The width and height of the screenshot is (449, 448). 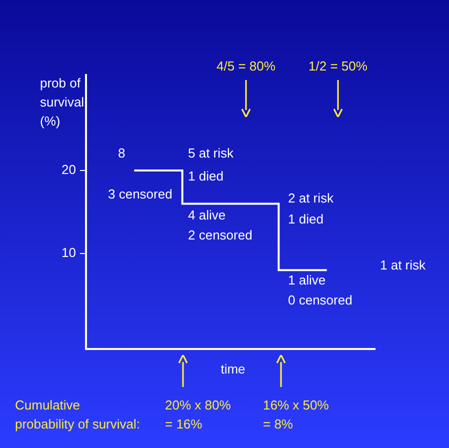 What do you see at coordinates (122, 153) in the screenshot?
I see `annotation: 8` at bounding box center [122, 153].